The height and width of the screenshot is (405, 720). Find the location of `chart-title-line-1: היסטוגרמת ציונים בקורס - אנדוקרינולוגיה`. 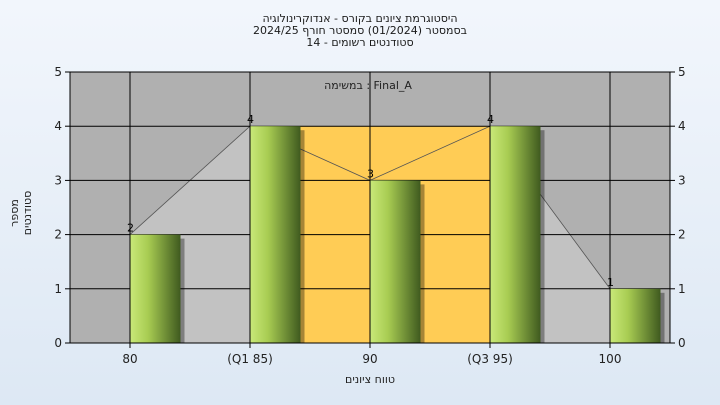

chart-title-line-1: היסטוגרמת ציונים בקורס - אנדוקרינולוגיה is located at coordinates (360, 18).